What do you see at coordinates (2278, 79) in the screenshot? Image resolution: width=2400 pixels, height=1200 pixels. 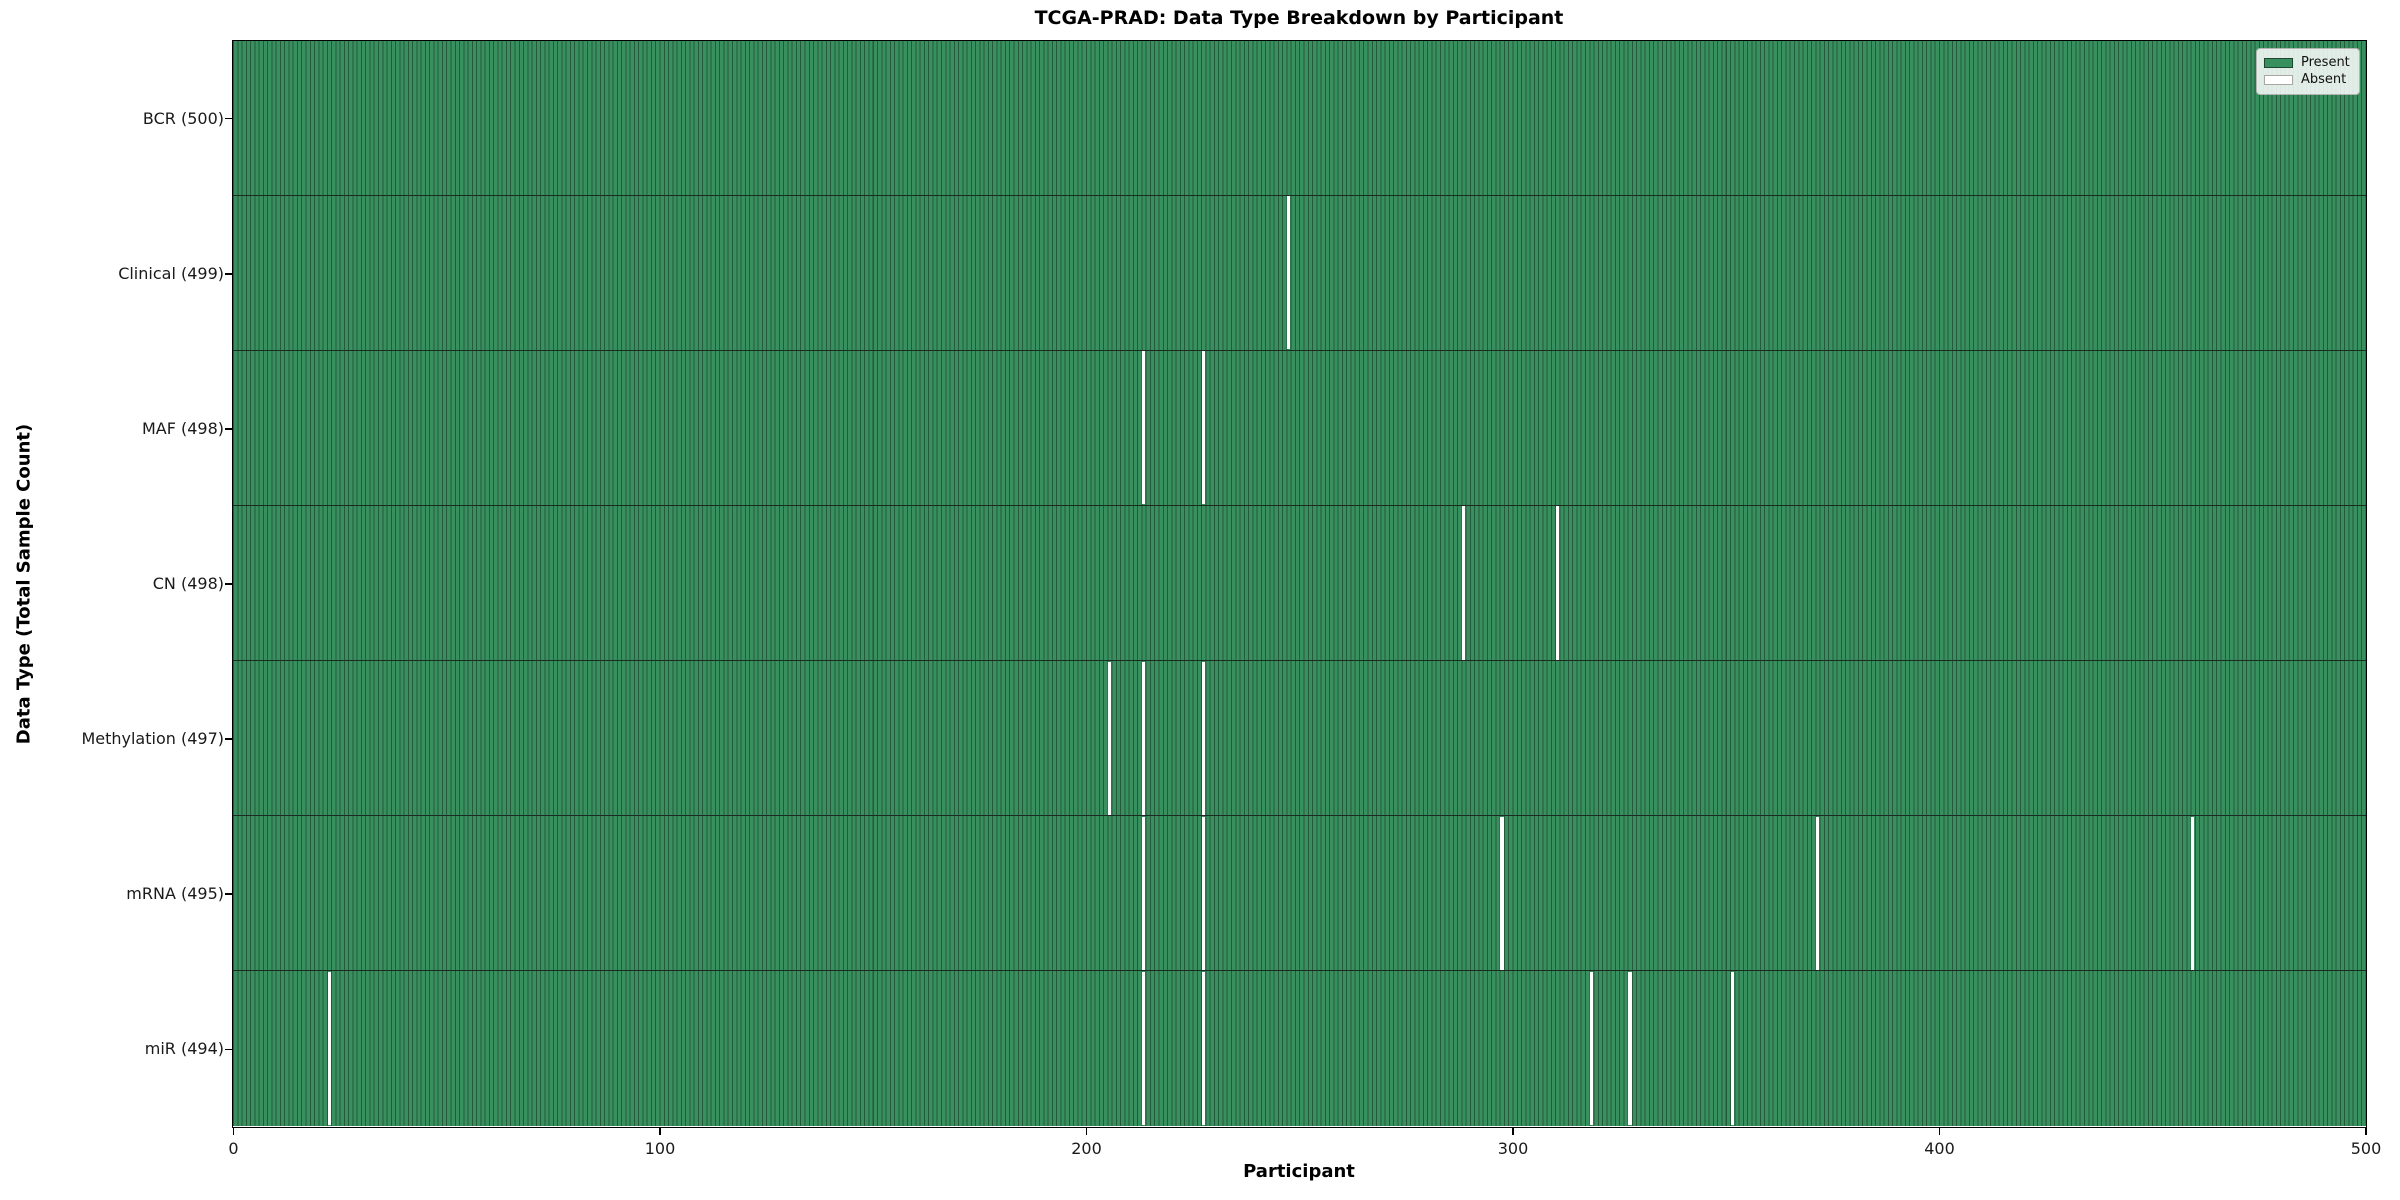 I see `legend-swatch-absent` at bounding box center [2278, 79].